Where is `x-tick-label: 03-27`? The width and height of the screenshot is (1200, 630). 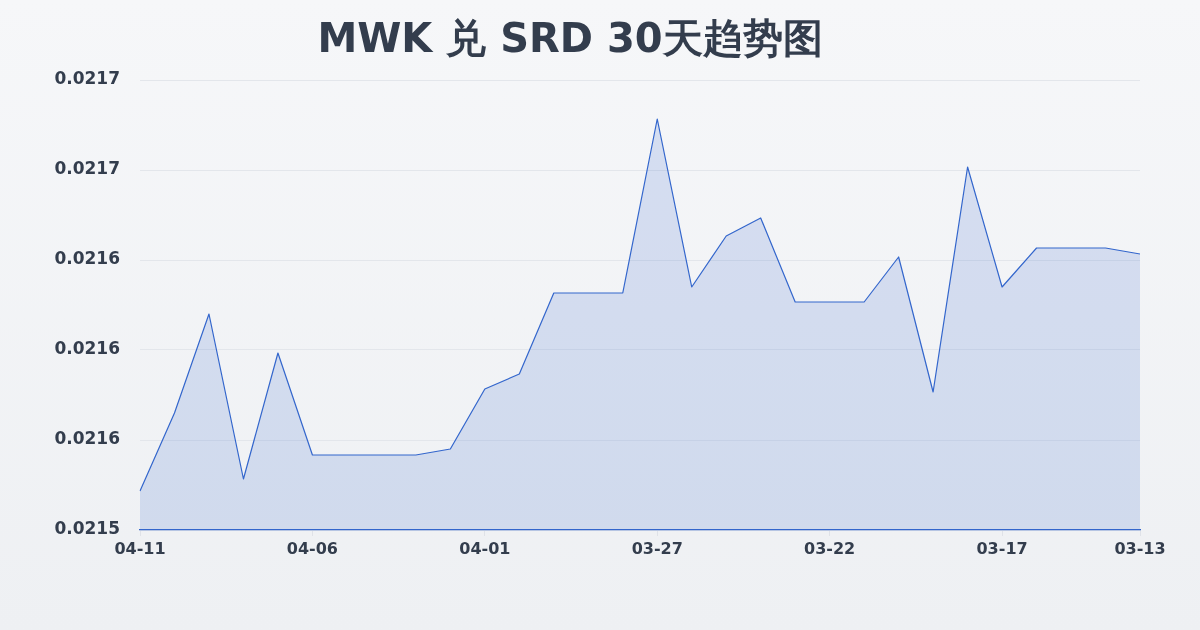 x-tick-label: 03-27 is located at coordinates (657, 548).